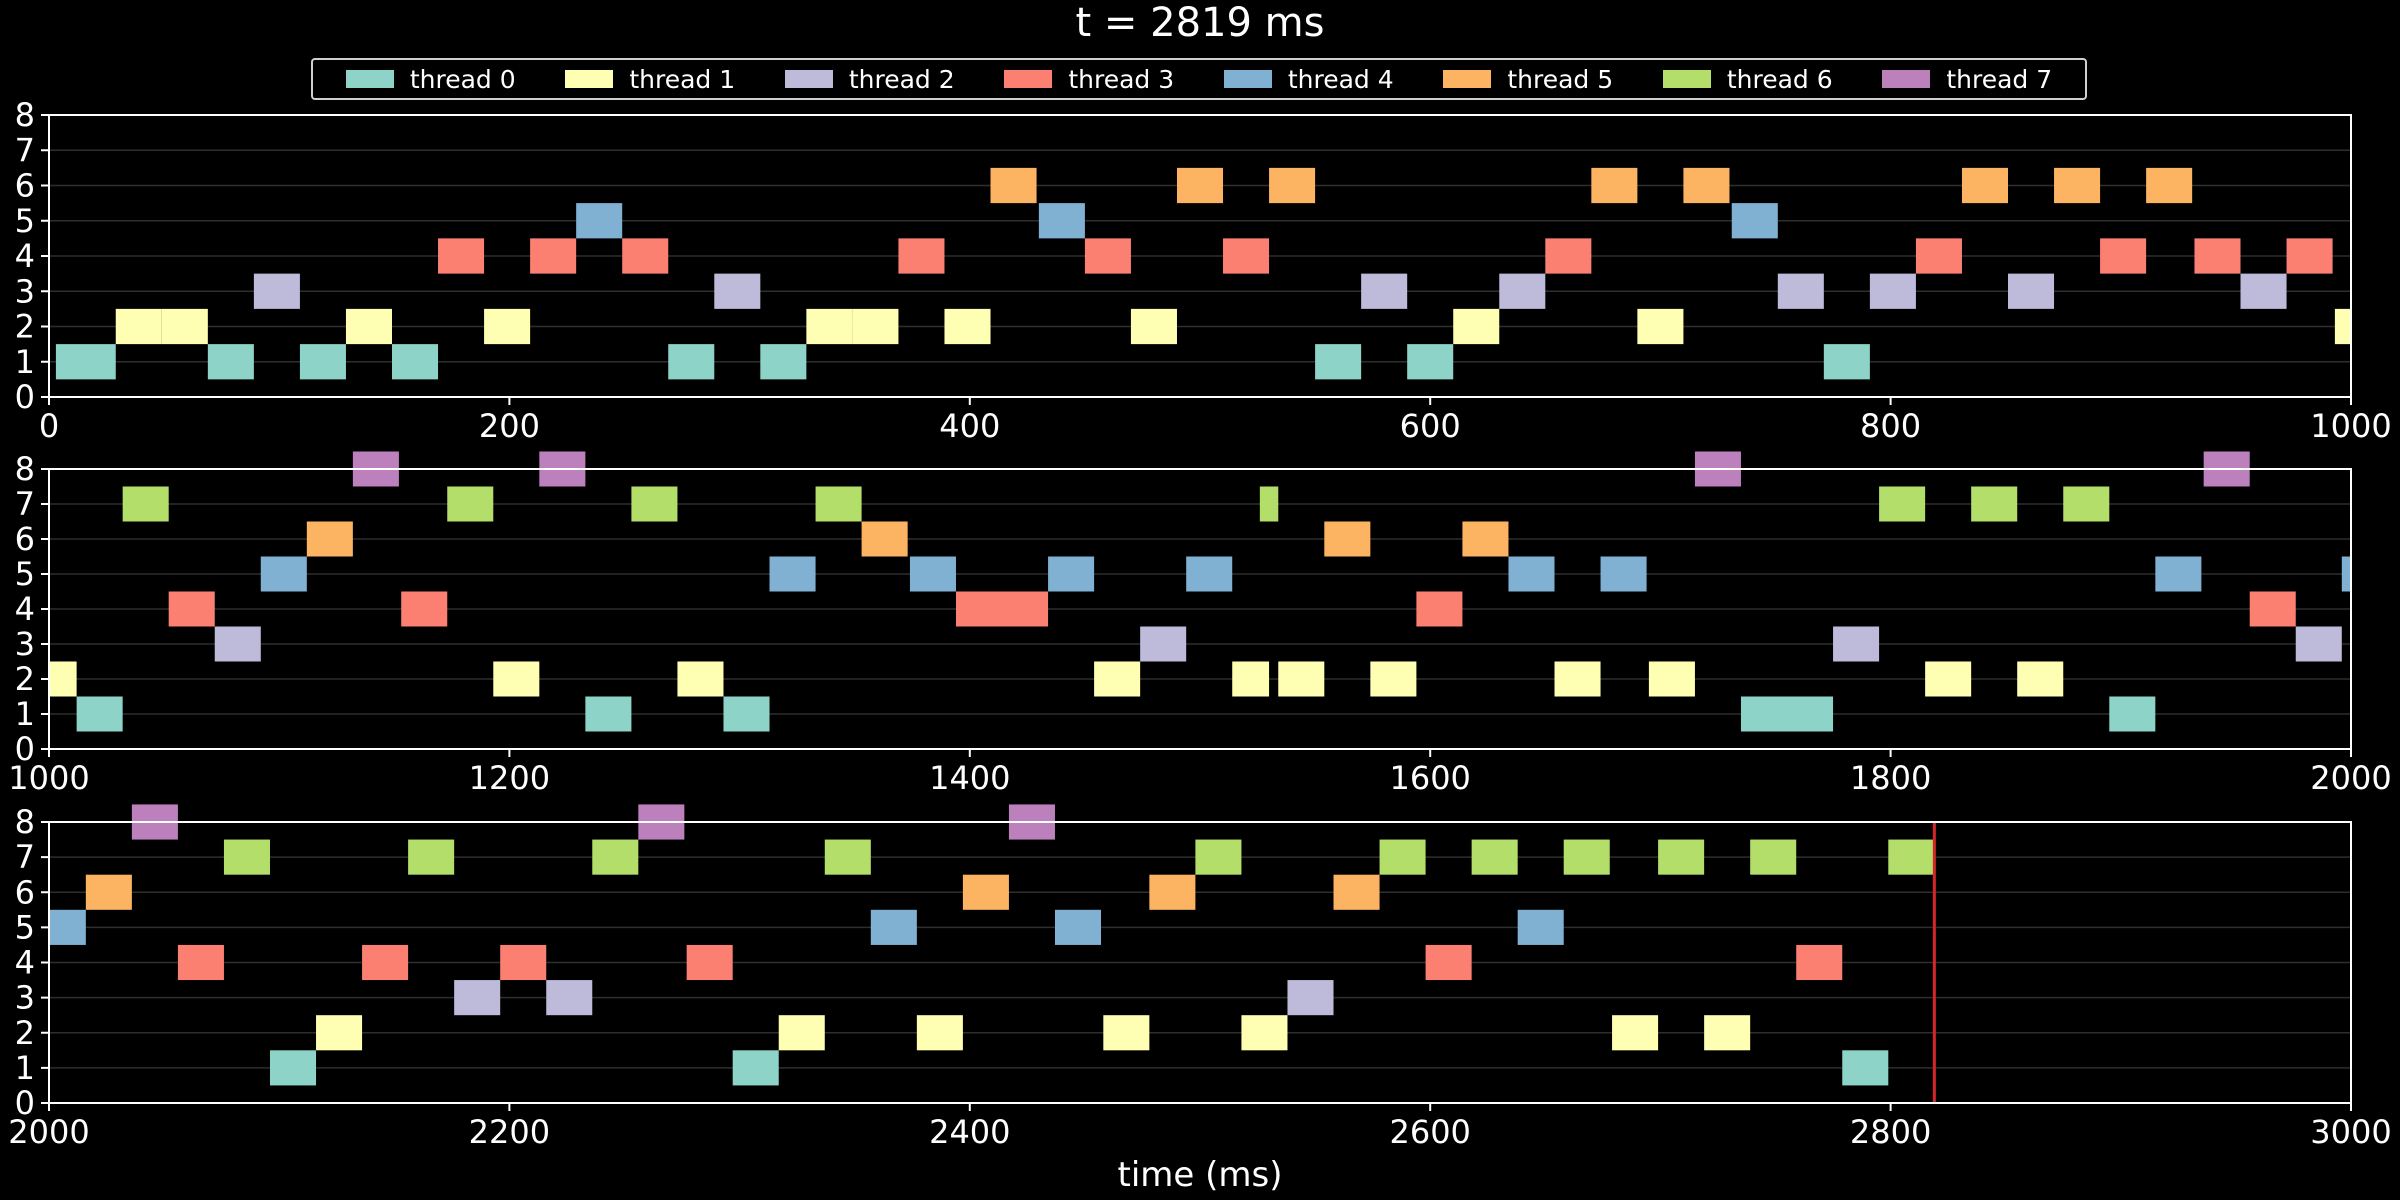 The width and height of the screenshot is (2400, 1200). I want to click on y-tick-label: 4, so click(25, 256).